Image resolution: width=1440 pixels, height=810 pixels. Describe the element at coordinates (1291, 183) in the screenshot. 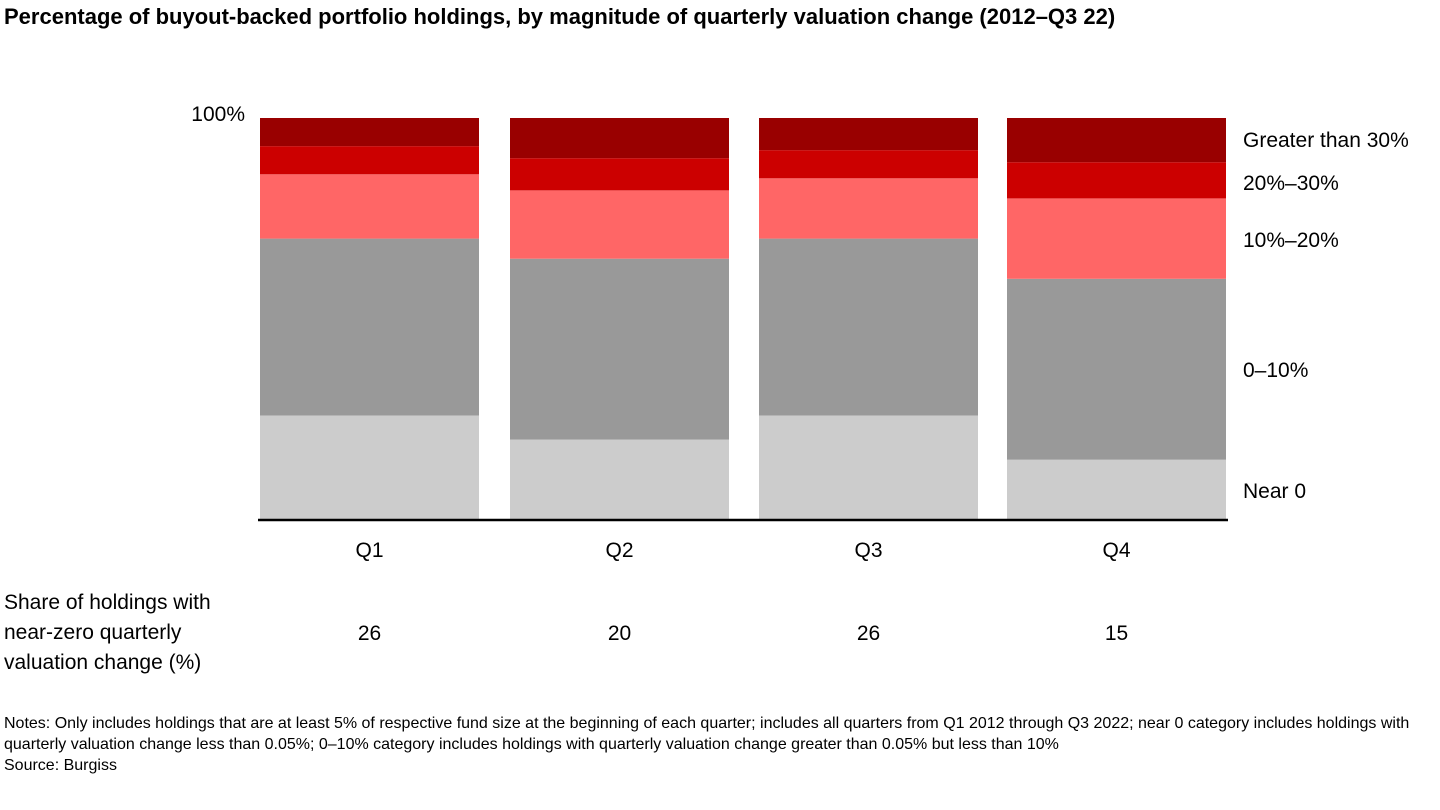

I see `legend-label-3: 20%–30%` at that location.